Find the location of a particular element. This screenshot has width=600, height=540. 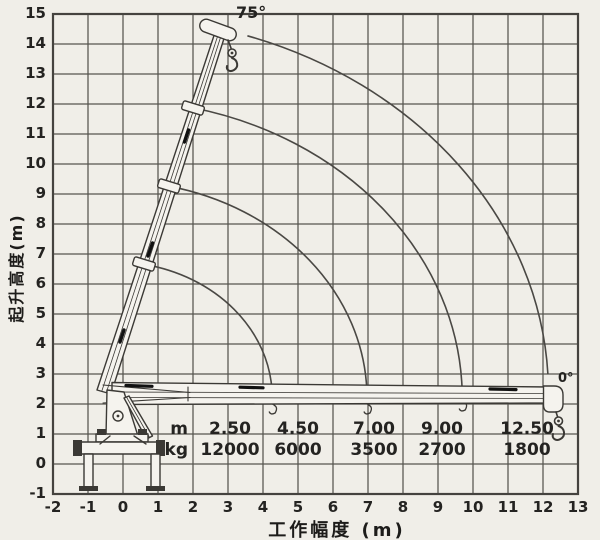

y-tick-label: -1 is located at coordinates (37, 493).